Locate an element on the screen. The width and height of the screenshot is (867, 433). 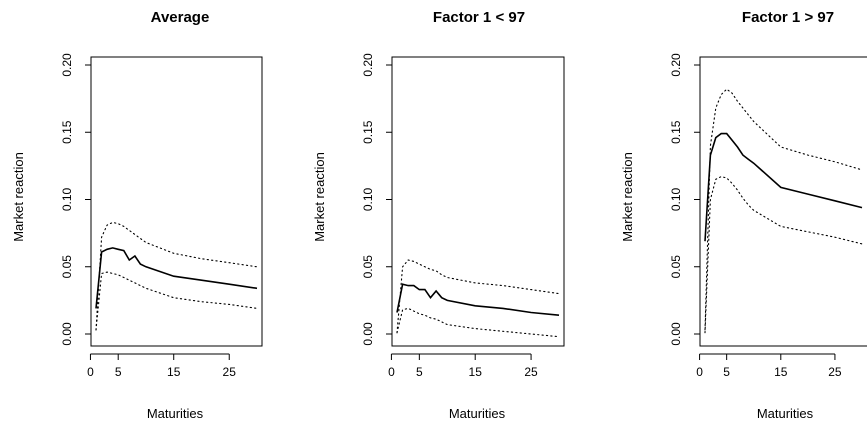
chart-title: Factor 1 > 97 is located at coordinates (788, 17).